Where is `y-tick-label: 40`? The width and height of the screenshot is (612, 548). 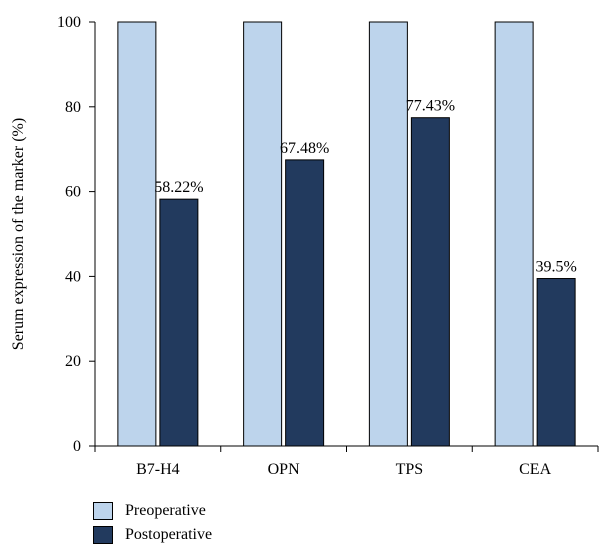
y-tick-label: 40 is located at coordinates (73, 276).